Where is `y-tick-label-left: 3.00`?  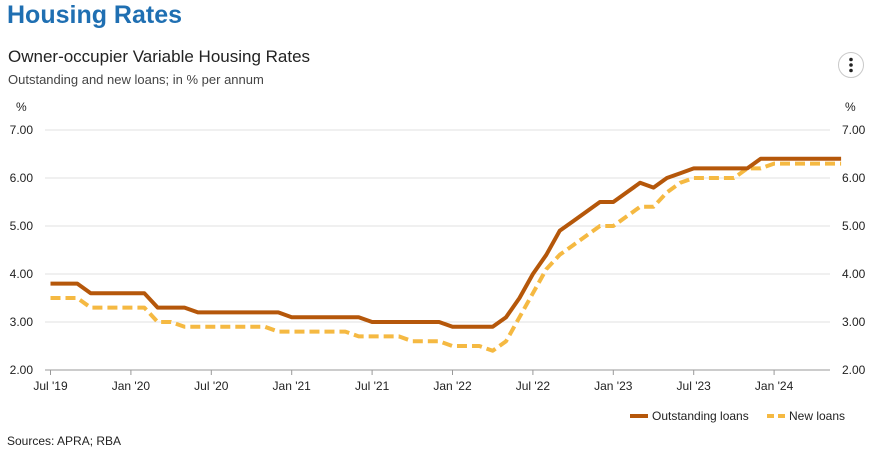
y-tick-label-left: 3.00 is located at coordinates (22, 322).